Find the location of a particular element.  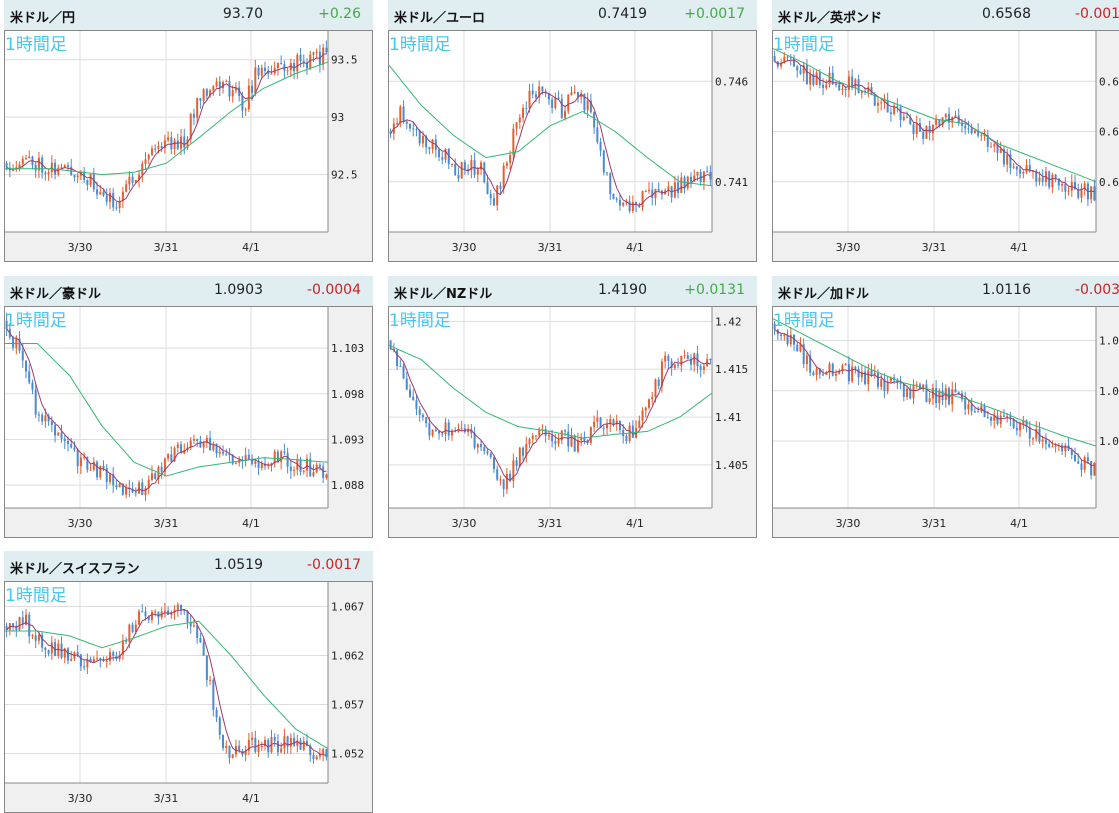

pair-name: 米ドル／加ドル is located at coordinates (823, 292).